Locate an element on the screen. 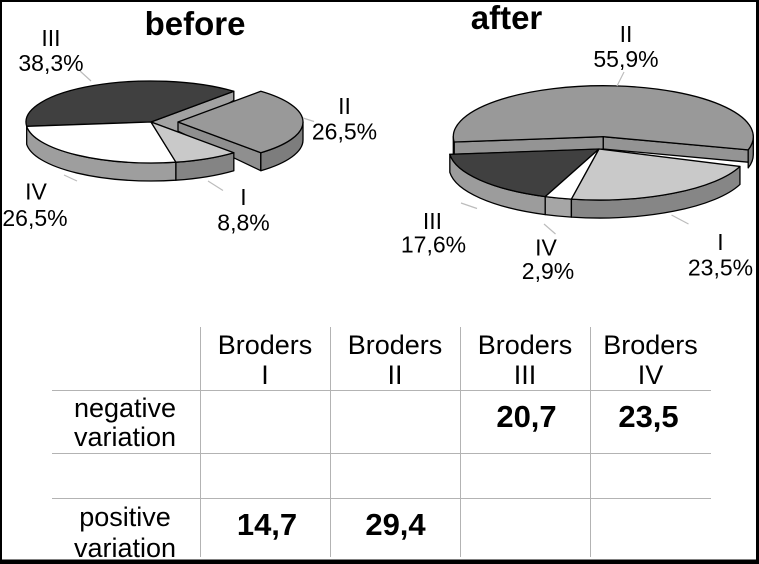  svg-text: before is located at coordinates (195, 23).